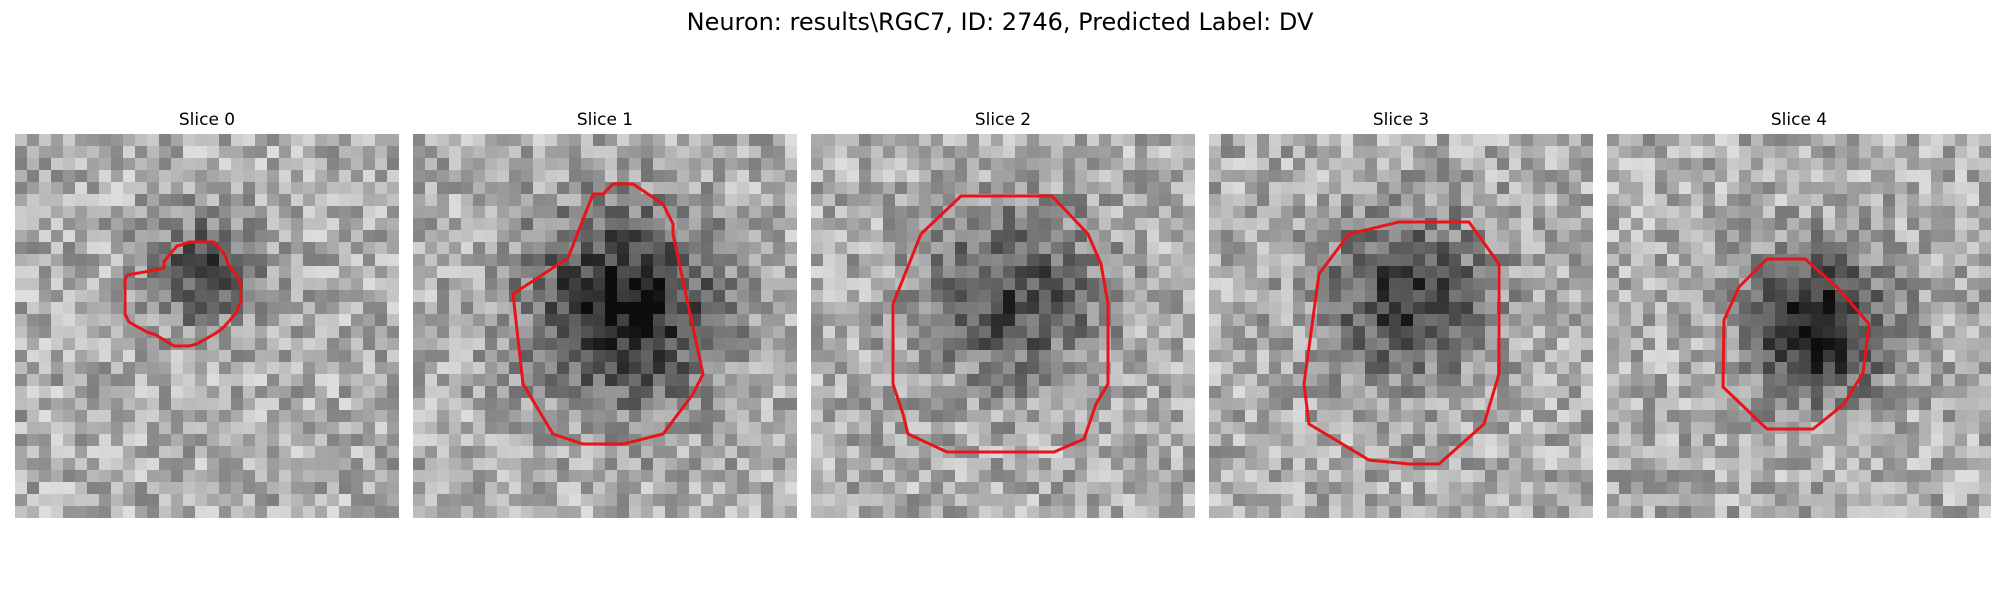 Image resolution: width=2000 pixels, height=600 pixels. I want to click on slice-panel-4: Slice 4, so click(1799, 313).